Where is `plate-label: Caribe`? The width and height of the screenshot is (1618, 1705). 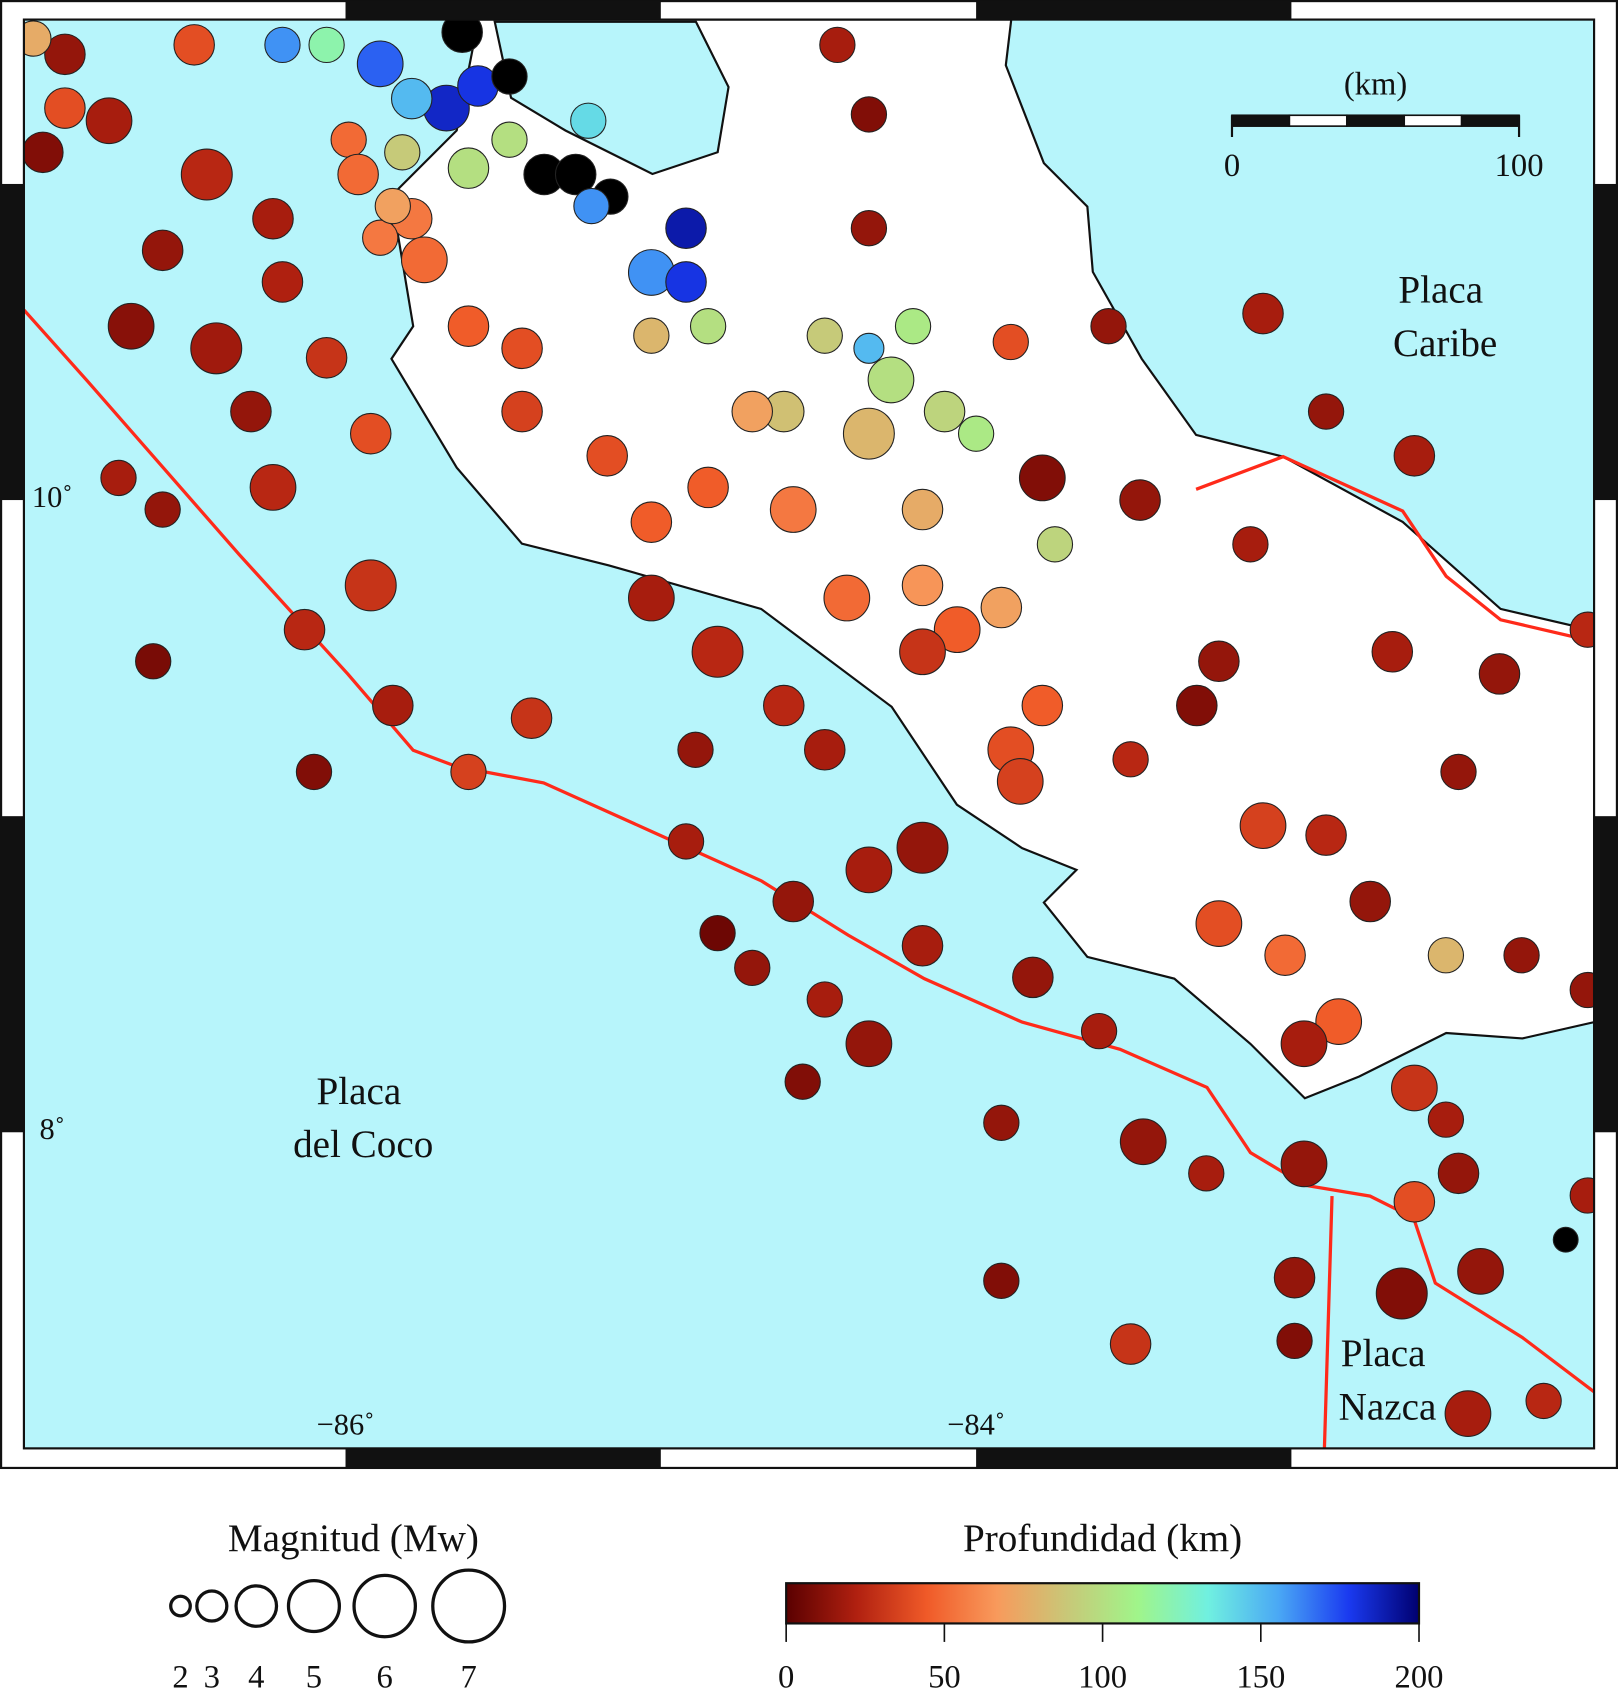 plate-label: Caribe is located at coordinates (1445, 343).